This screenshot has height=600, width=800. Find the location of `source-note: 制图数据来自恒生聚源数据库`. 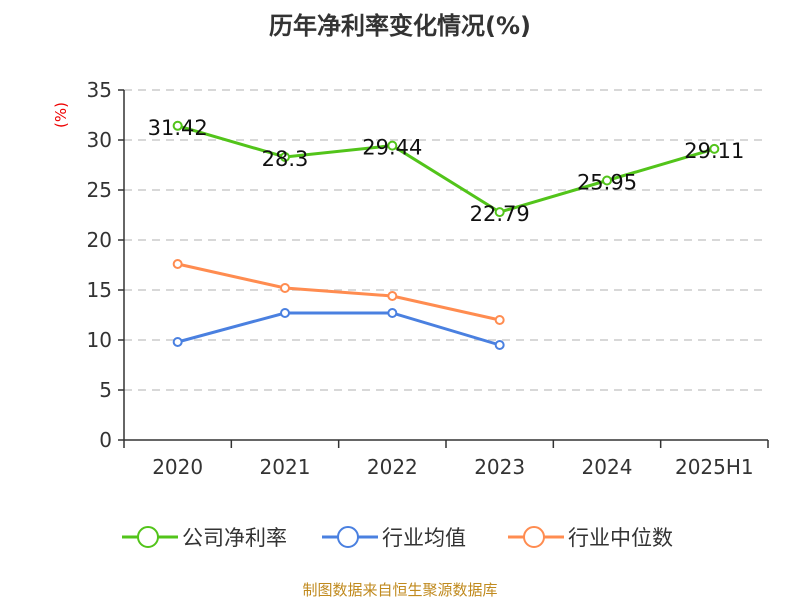

source-note: 制图数据来自恒生聚源数据库 is located at coordinates (400, 590).